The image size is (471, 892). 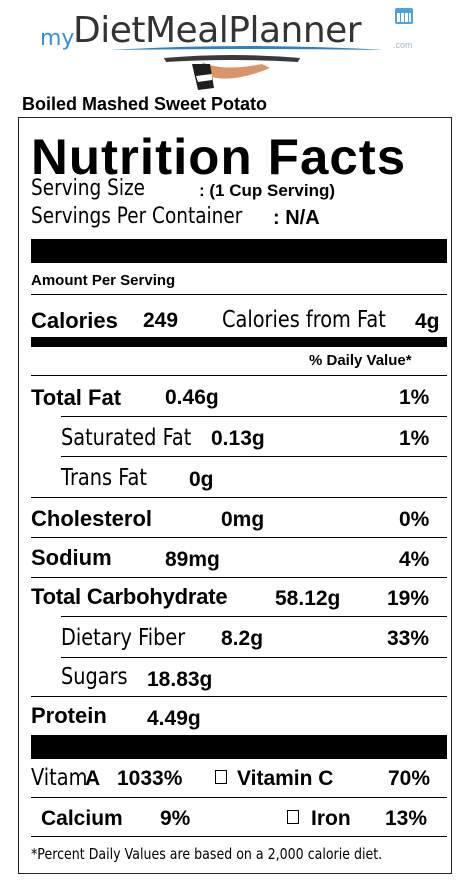 What do you see at coordinates (192, 397) in the screenshot?
I see `nutrient-amount-total-fat: 0.46g` at bounding box center [192, 397].